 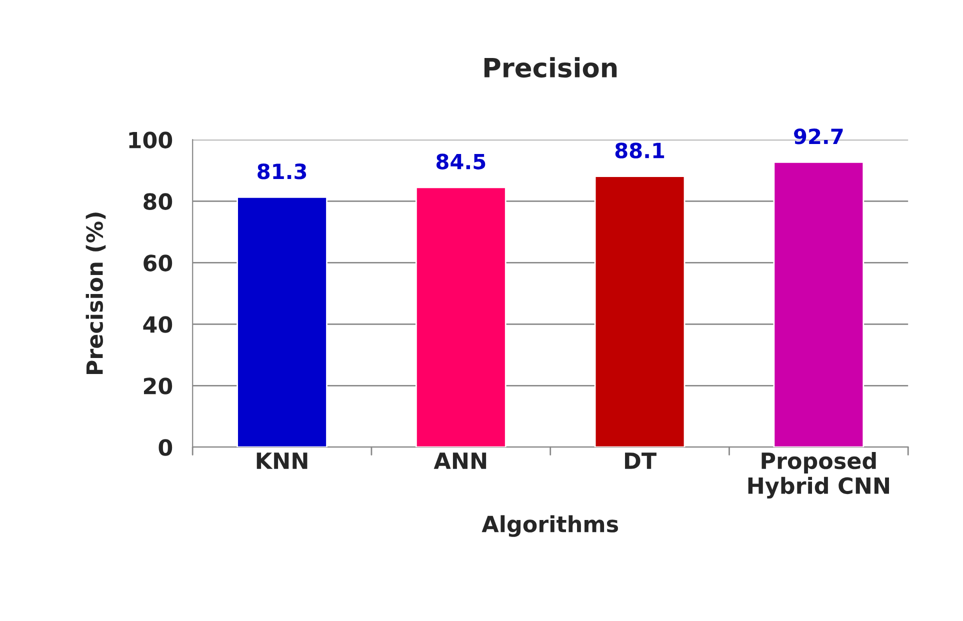 What do you see at coordinates (282, 172) in the screenshot?
I see `data-label: 81.3` at bounding box center [282, 172].